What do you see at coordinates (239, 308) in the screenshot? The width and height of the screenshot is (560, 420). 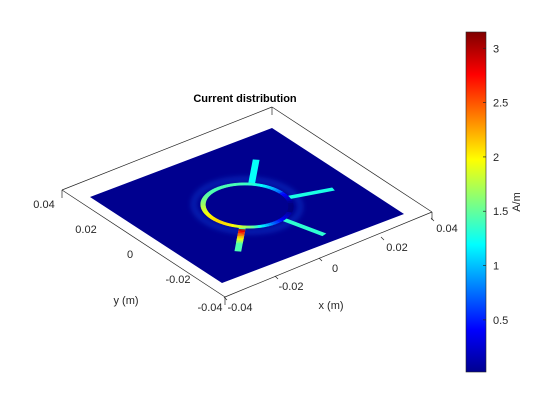 I see `x-tick-label: -0.04` at bounding box center [239, 308].